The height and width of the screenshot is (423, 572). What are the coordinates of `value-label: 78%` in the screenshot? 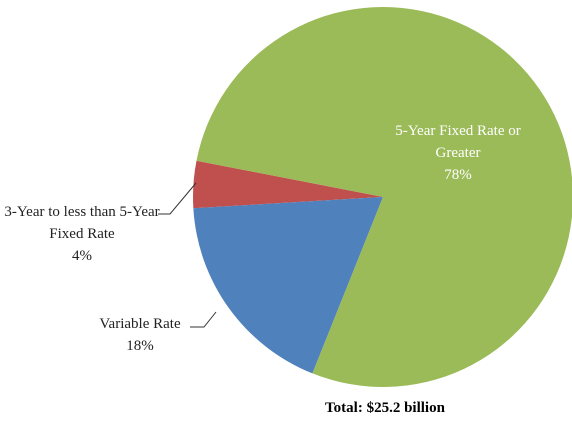 It's located at (458, 175).